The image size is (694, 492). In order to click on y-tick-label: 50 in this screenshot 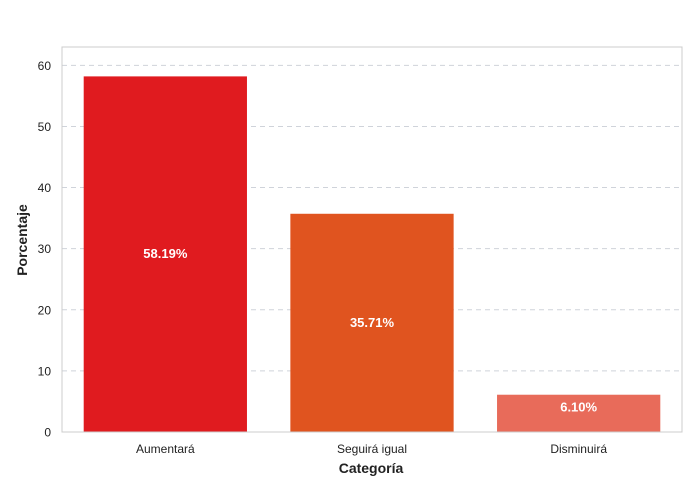, I will do `click(45, 127)`.